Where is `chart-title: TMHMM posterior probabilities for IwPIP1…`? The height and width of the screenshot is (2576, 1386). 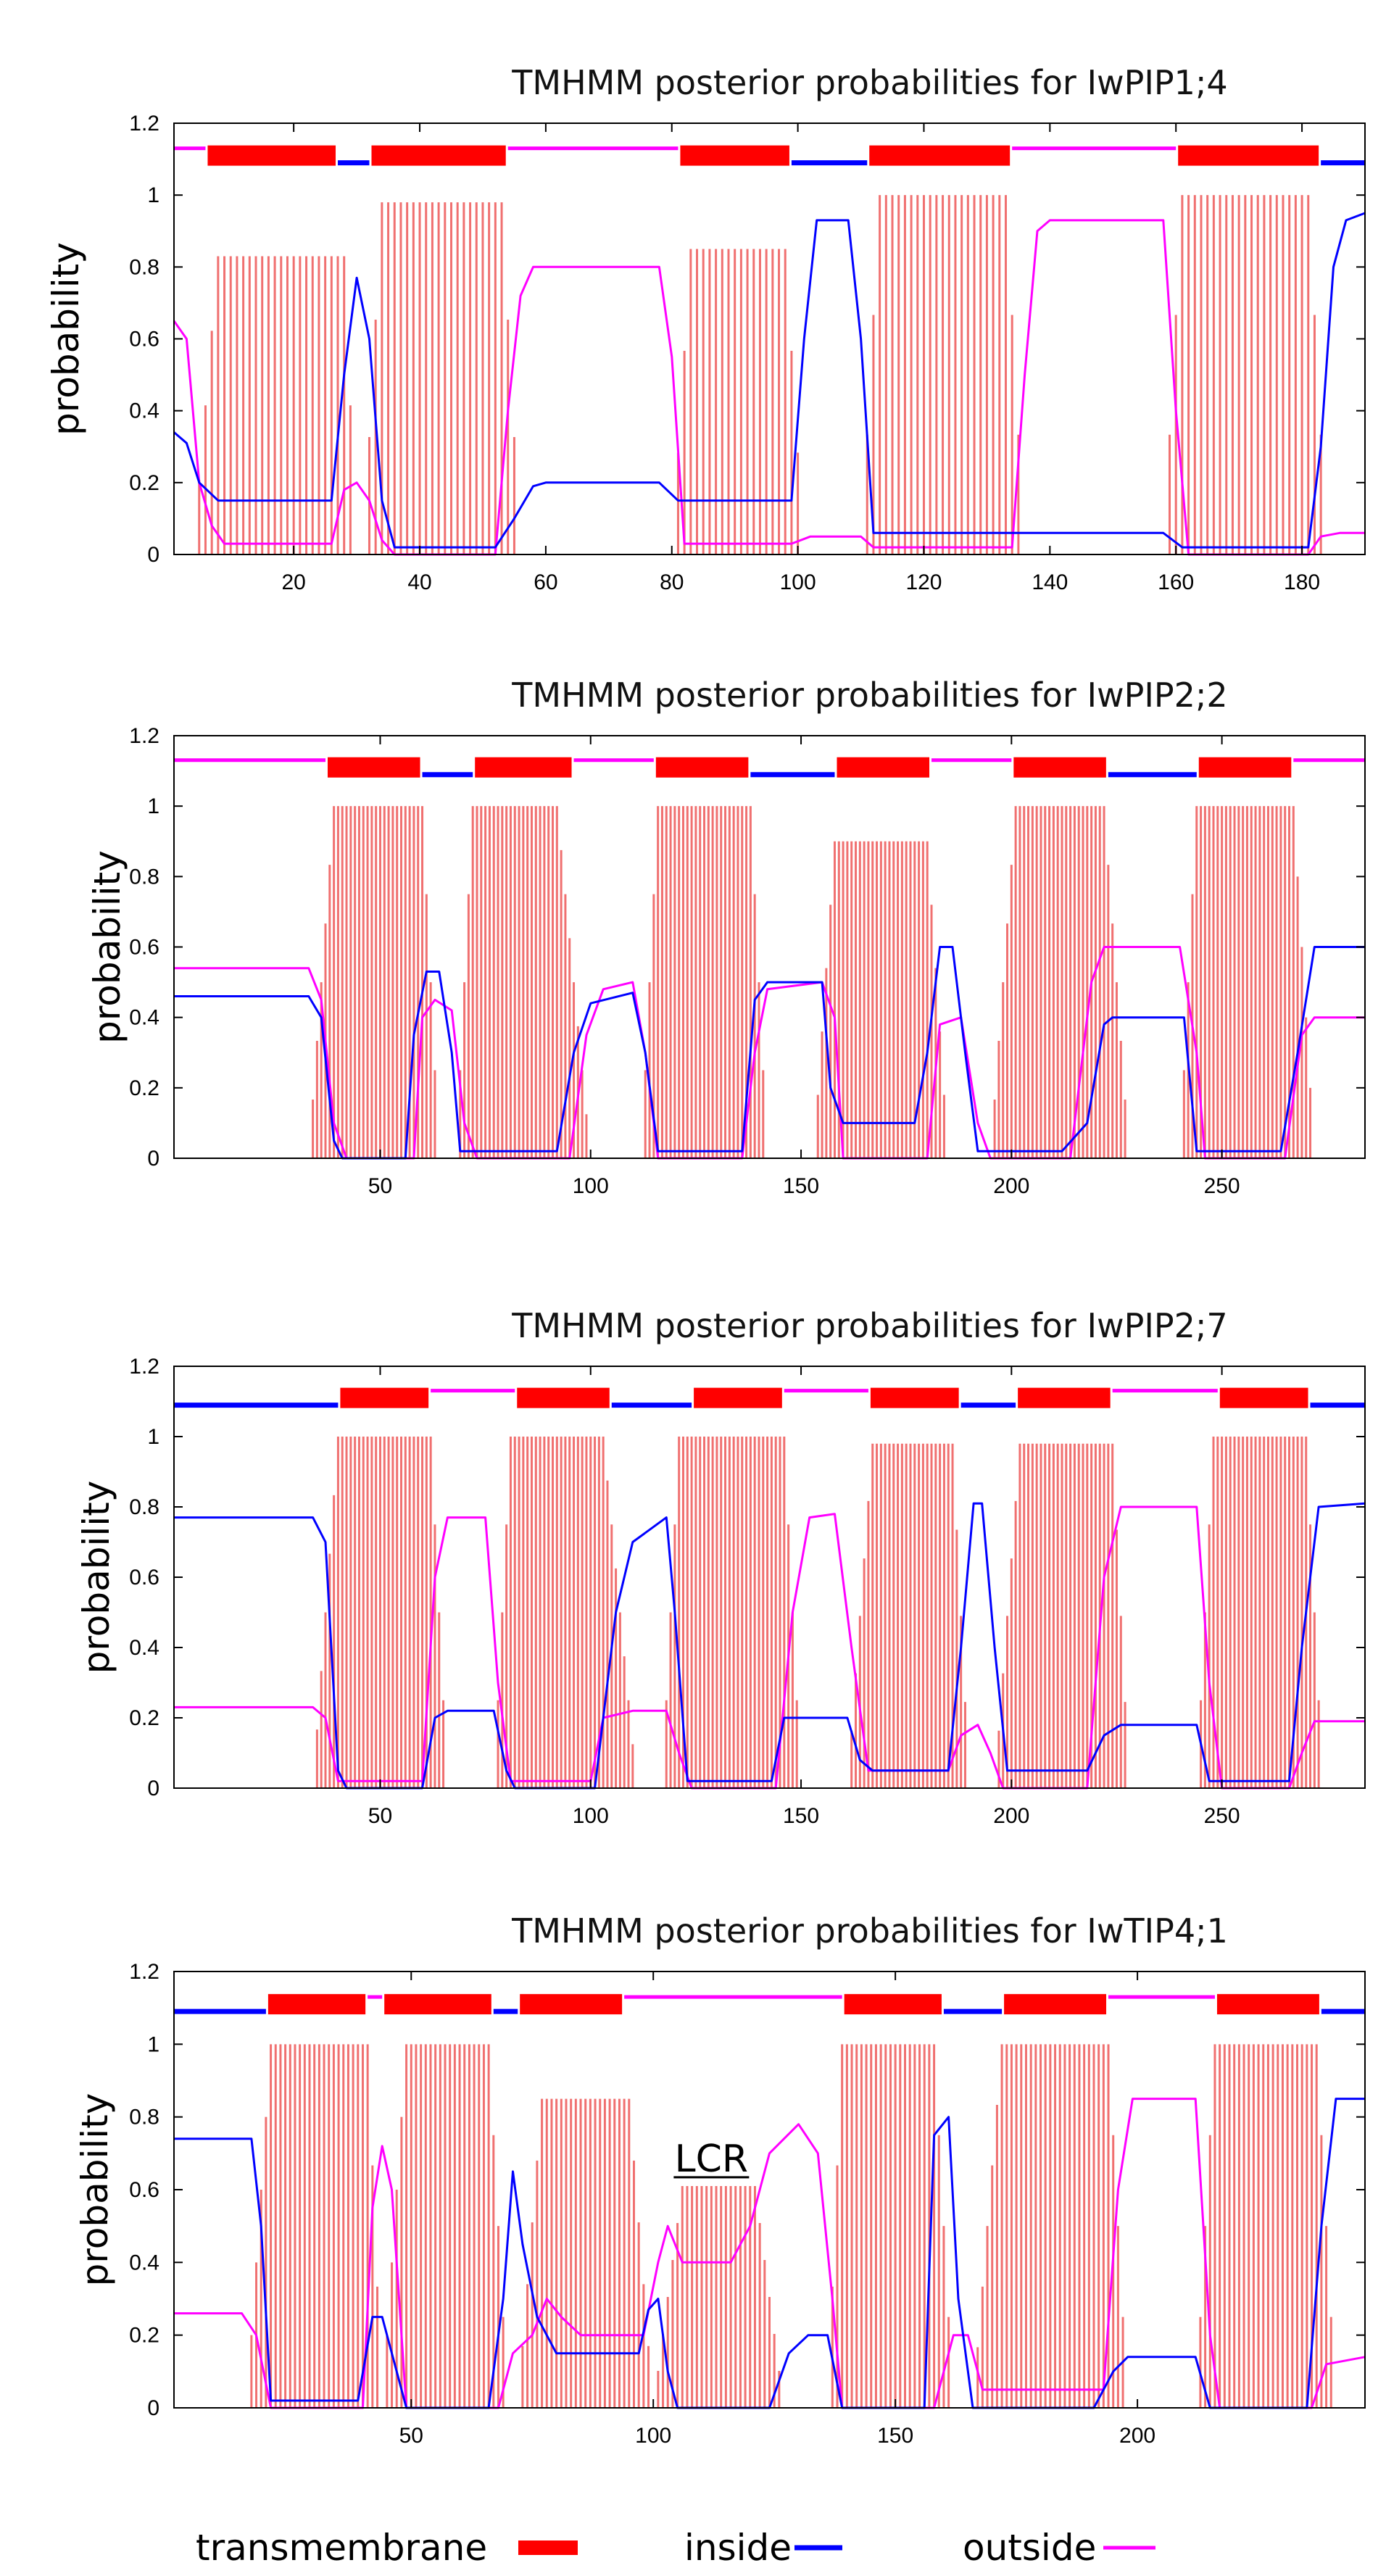 chart-title: TMHMM posterior probabilities for IwPIP1… is located at coordinates (869, 82).